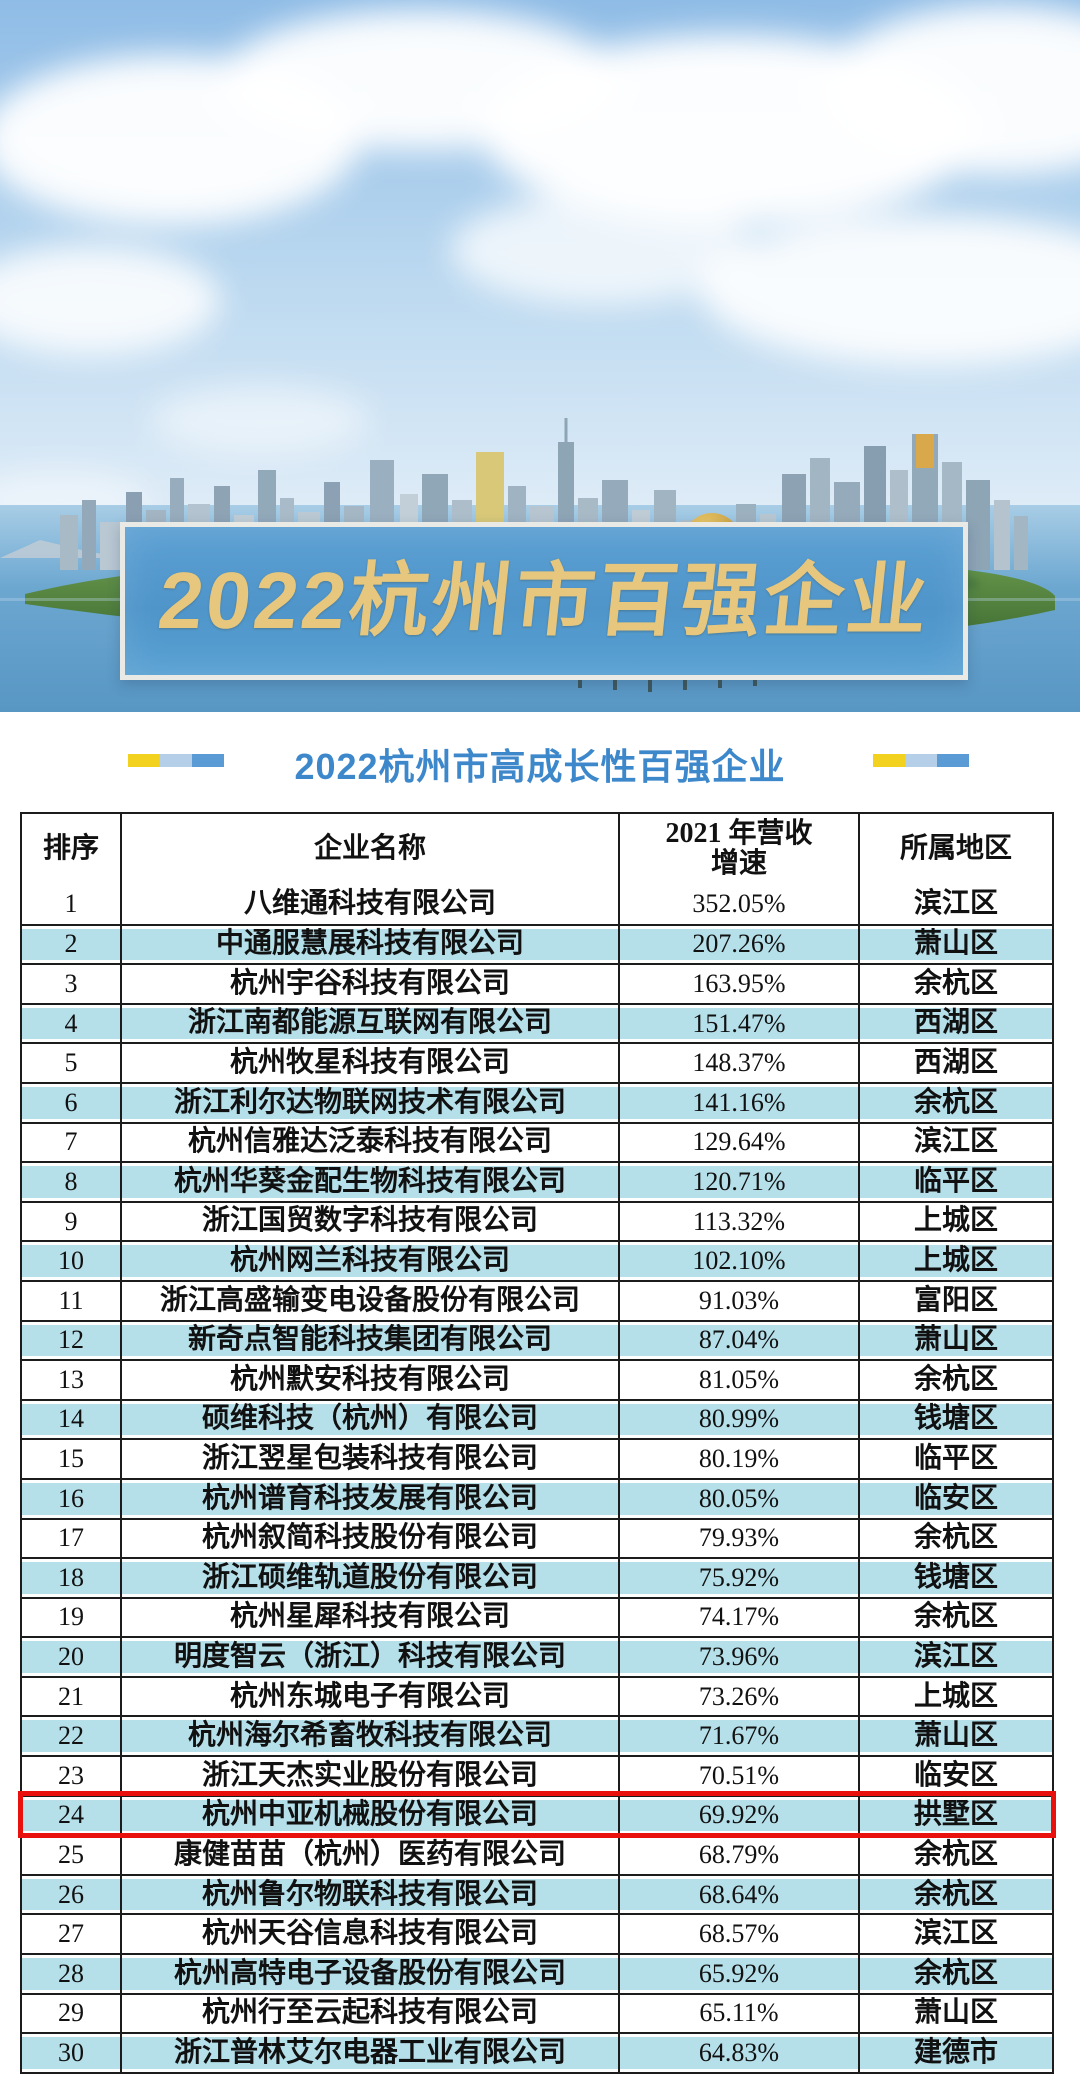 The image size is (1080, 2080). What do you see at coordinates (371, 1934) in the screenshot?
I see `cell-name: 杭州天谷信息科技有限公司` at bounding box center [371, 1934].